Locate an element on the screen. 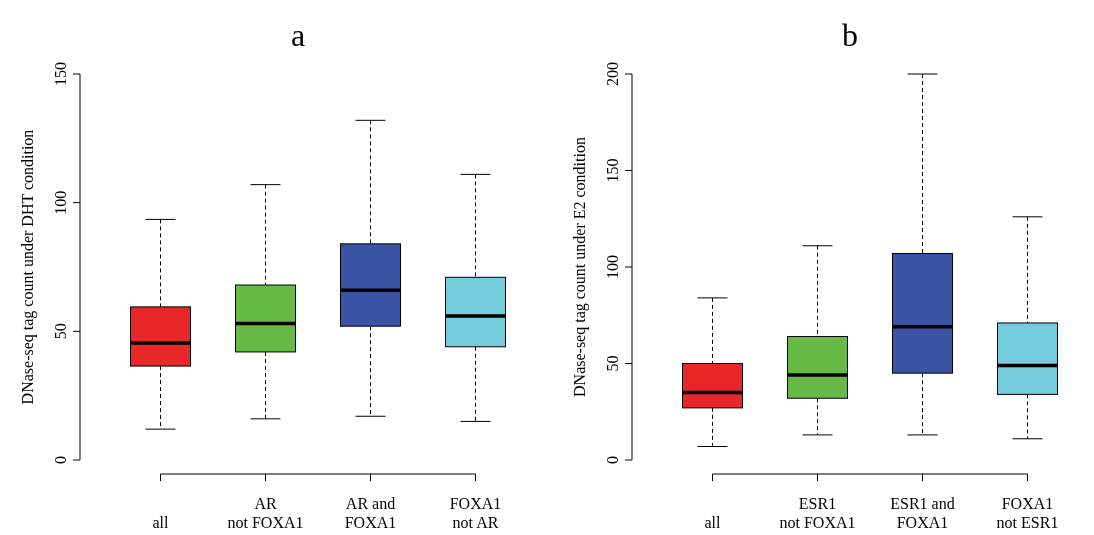  x-tick-label: AR and FOXA1 is located at coordinates (370, 513).